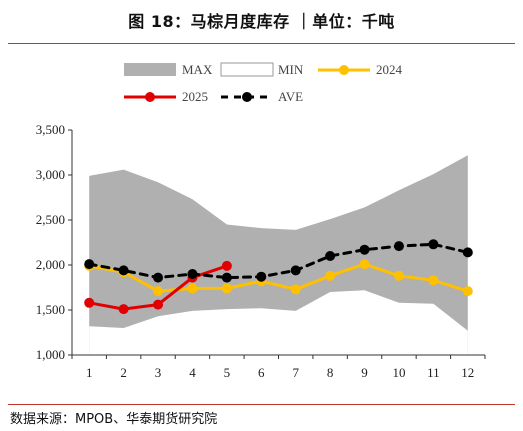 This screenshot has width=523, height=431. What do you see at coordinates (261, 21) in the screenshot?
I see `chart-title: 图 18：马棕月度库存 ｜单位：千吨` at bounding box center [261, 21].